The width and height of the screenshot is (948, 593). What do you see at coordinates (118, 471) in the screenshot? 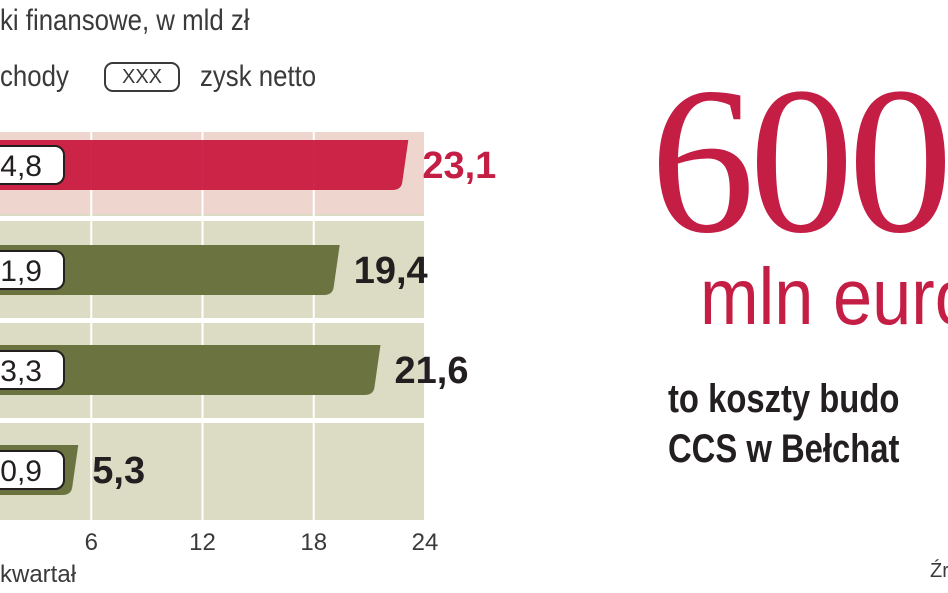
I see `value-label-3: 5,3` at bounding box center [118, 471].